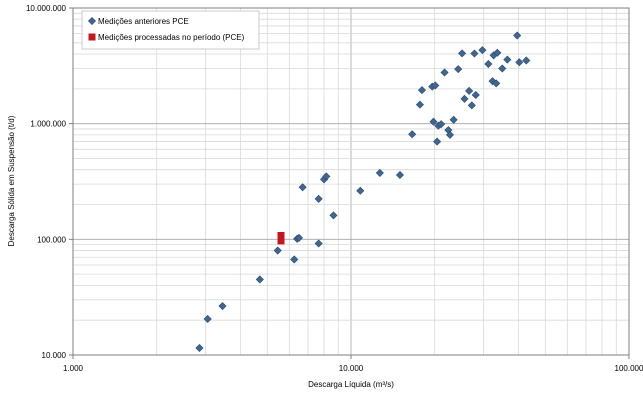 The height and width of the screenshot is (396, 643). What do you see at coordinates (351, 368) in the screenshot?
I see `x-tick-label: 10.000` at bounding box center [351, 368].